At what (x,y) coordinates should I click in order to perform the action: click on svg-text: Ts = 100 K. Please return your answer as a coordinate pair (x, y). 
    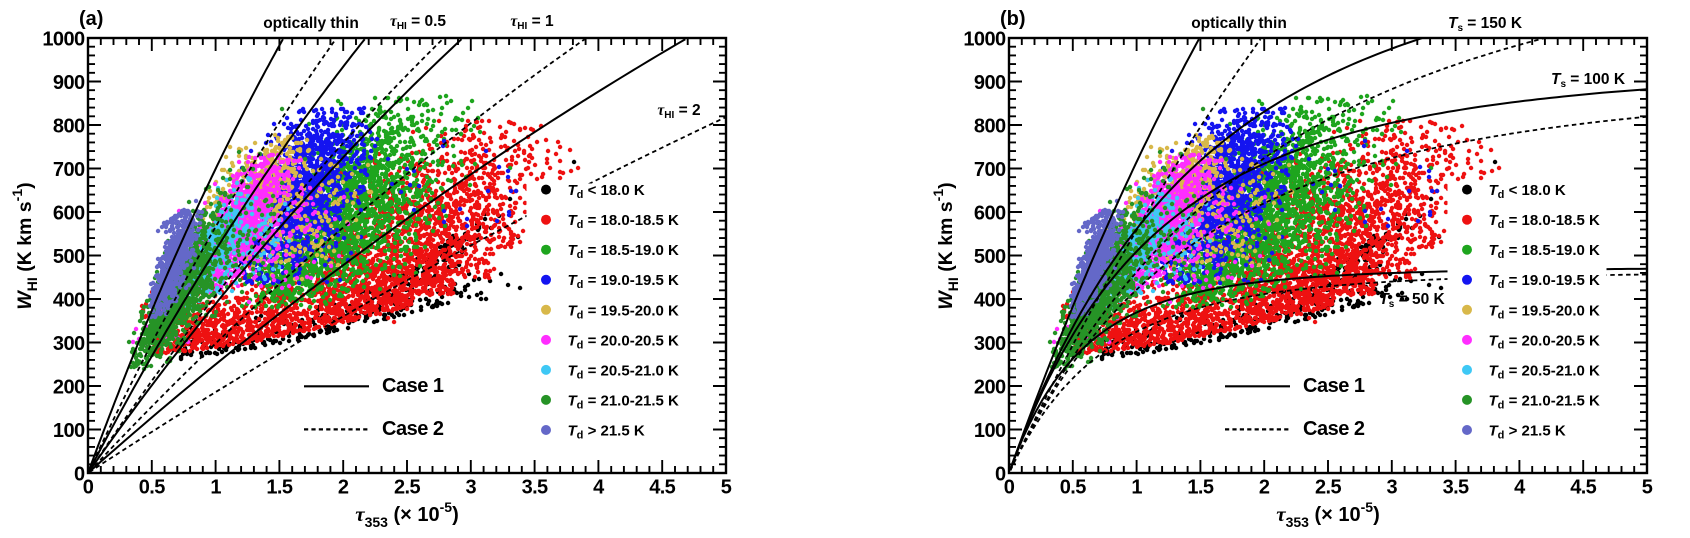
    Looking at the image, I should click on (1588, 80).